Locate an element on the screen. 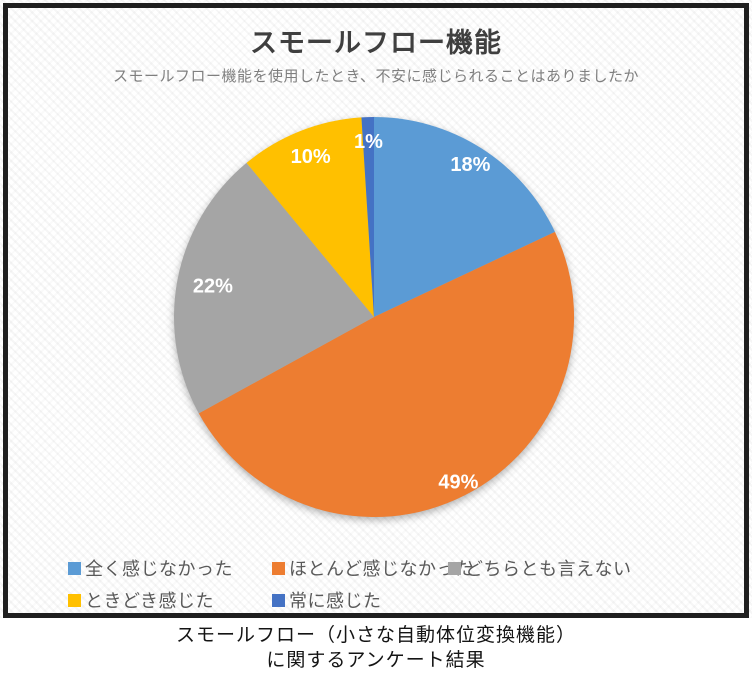  legend-item-2: どちらとも言えない is located at coordinates (540, 568).